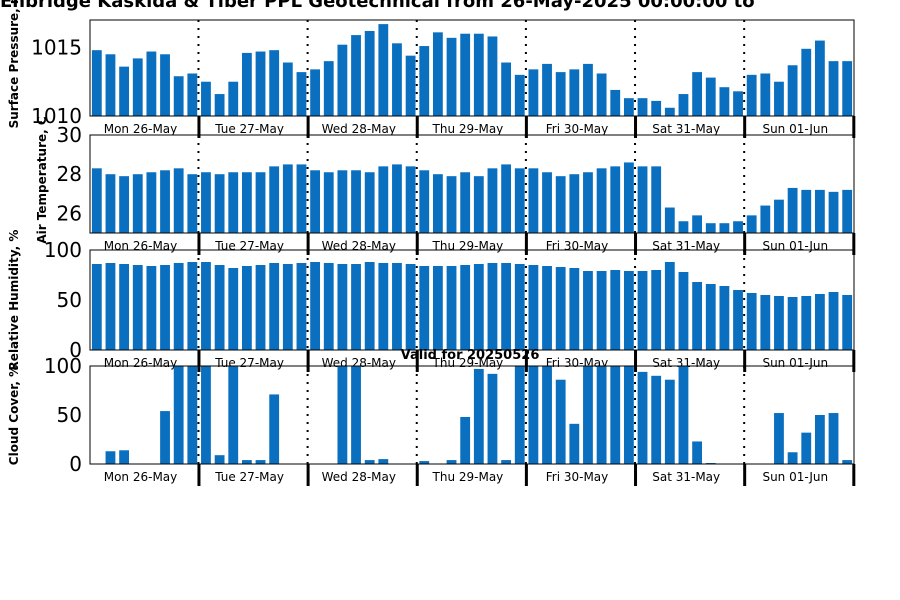 This screenshot has width=900, height=600. Describe the element at coordinates (468, 129) in the screenshot. I see `day-label: Thu 29-May` at that location.